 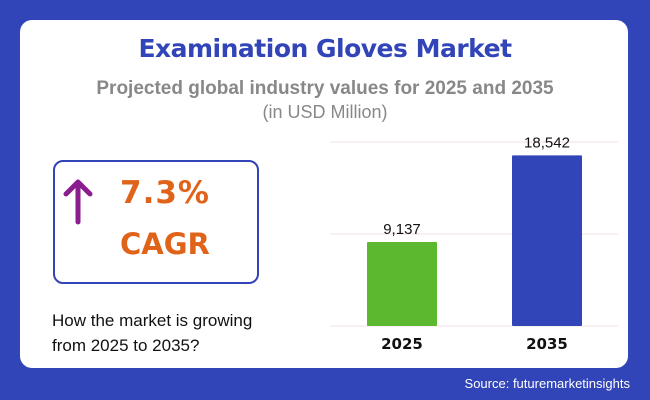 What do you see at coordinates (152, 320) in the screenshot?
I see `question-line: How the market is growing` at bounding box center [152, 320].